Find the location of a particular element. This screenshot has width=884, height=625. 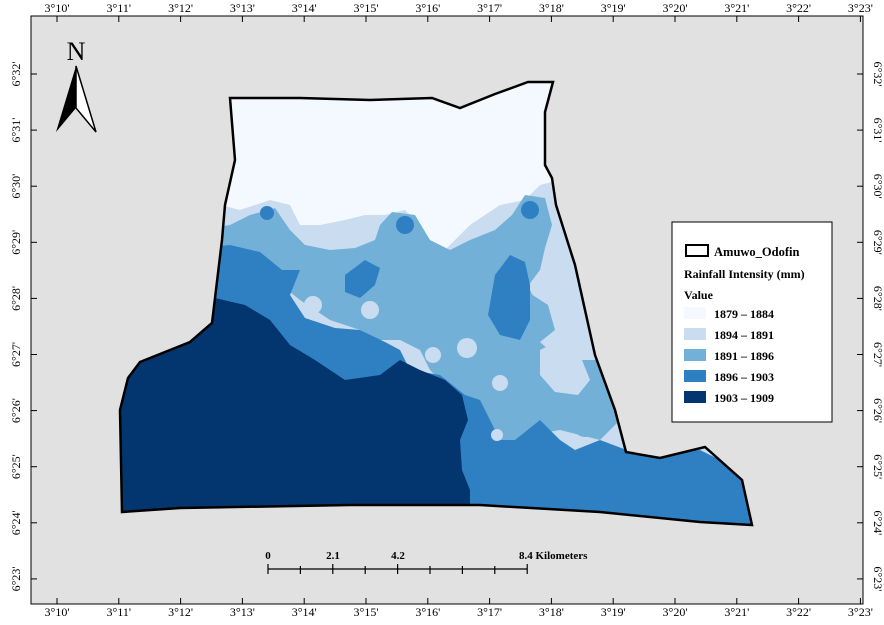

lon-label-top: 3°10' is located at coordinates (57, 8).